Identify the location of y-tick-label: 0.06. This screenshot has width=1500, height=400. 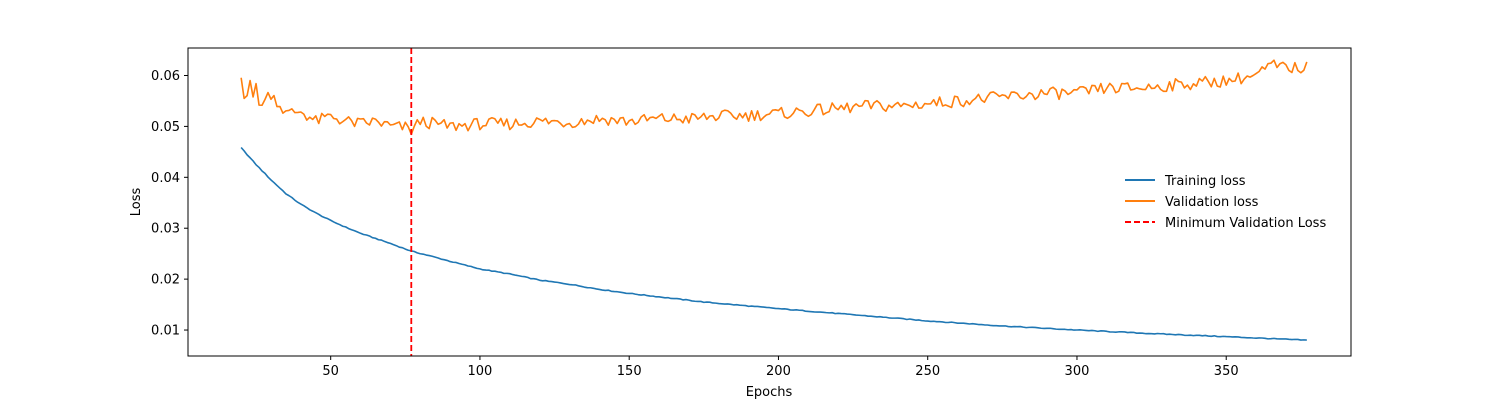
(165, 76).